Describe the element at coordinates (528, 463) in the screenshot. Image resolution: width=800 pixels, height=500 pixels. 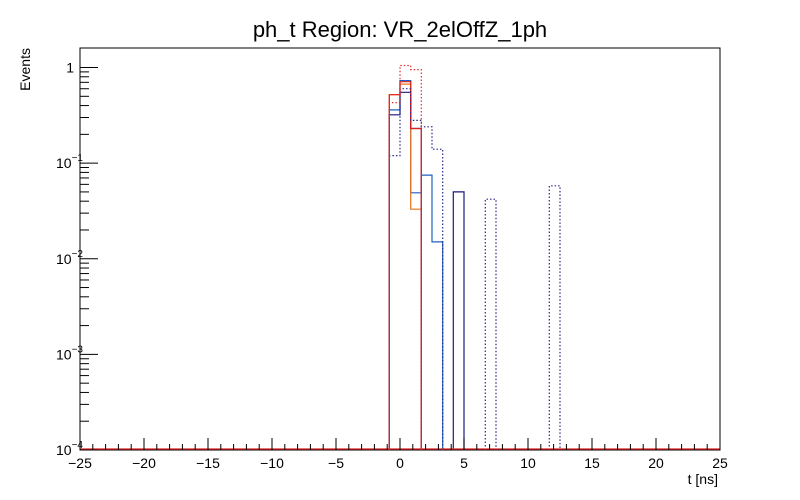
I see `x-tick-label: 10` at that location.